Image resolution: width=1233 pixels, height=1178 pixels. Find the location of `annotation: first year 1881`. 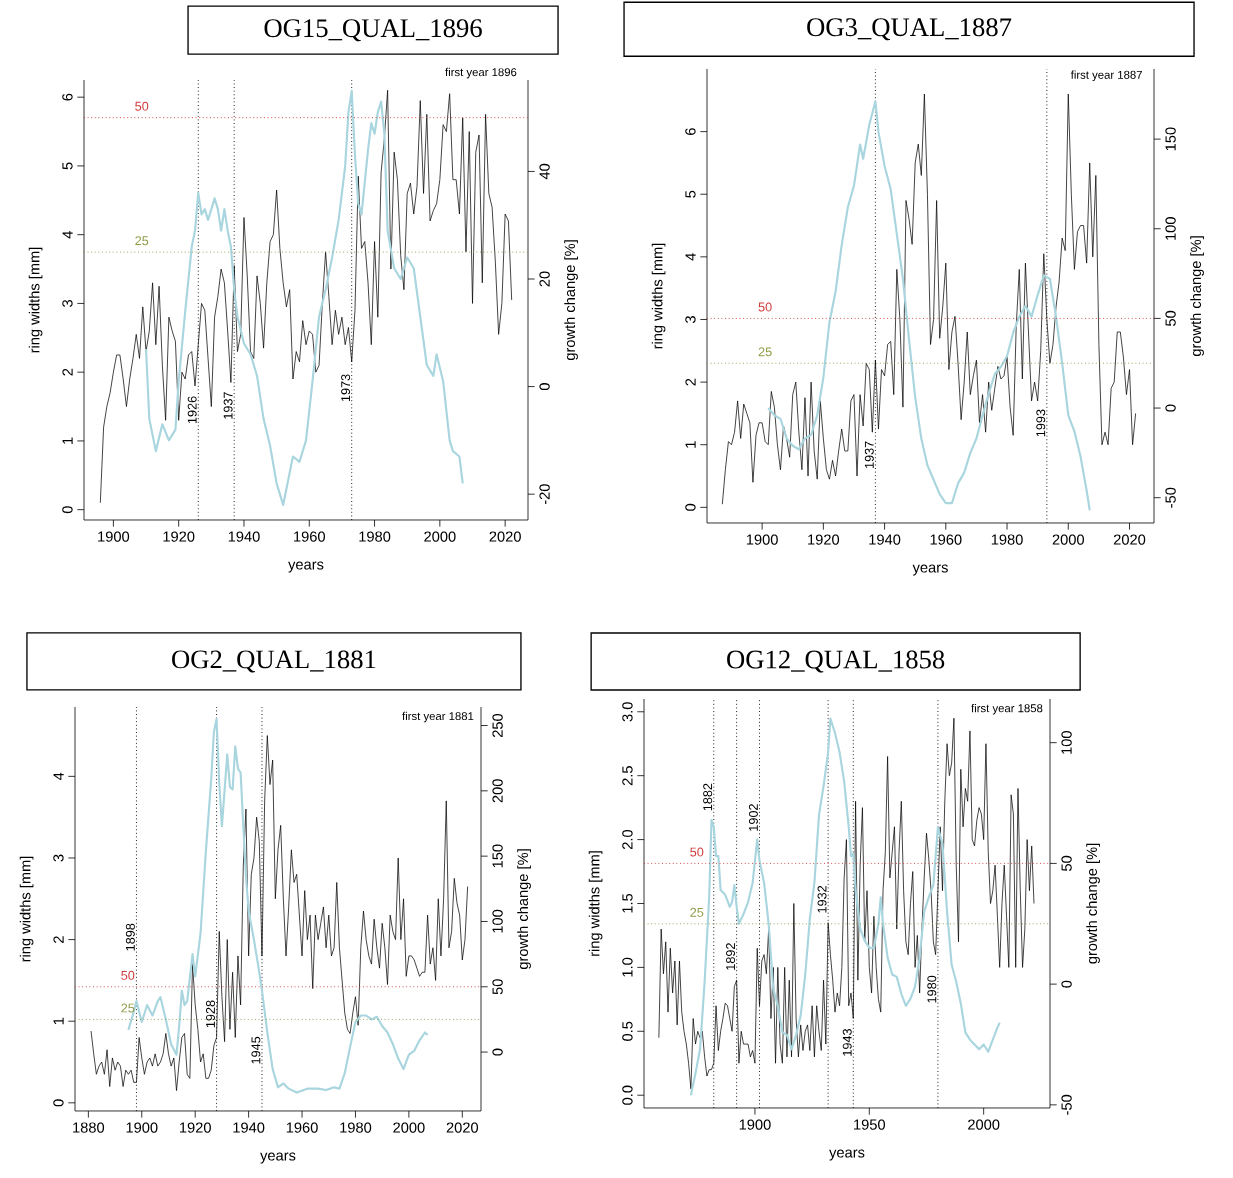

annotation: first year 1881 is located at coordinates (438, 717).